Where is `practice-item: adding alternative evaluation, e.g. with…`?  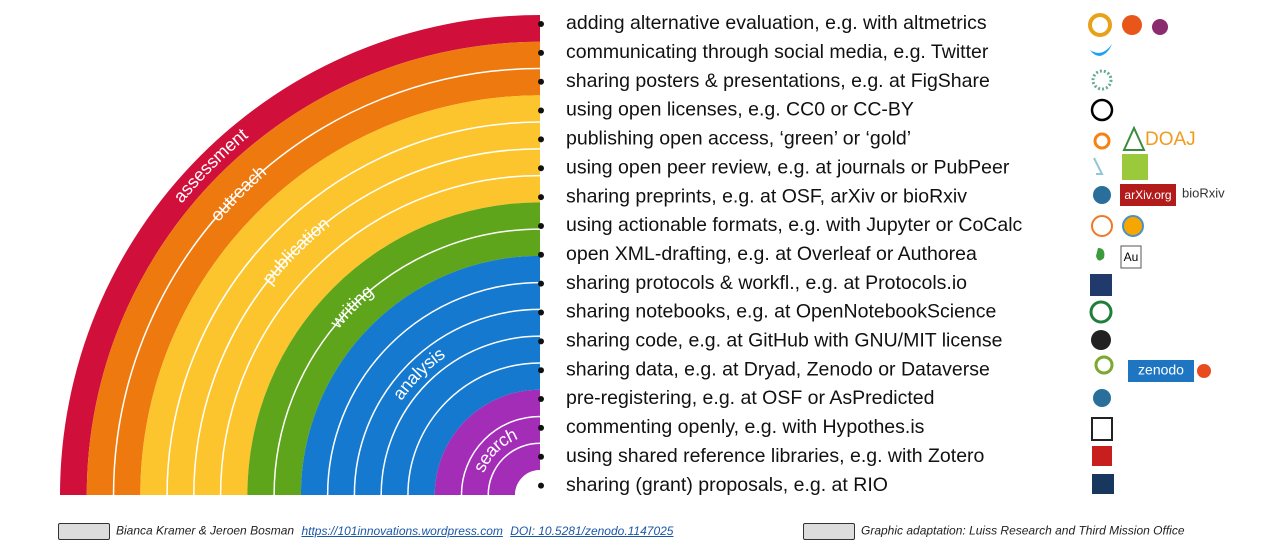 practice-item: adding alternative evaluation, e.g. with… is located at coordinates (776, 23).